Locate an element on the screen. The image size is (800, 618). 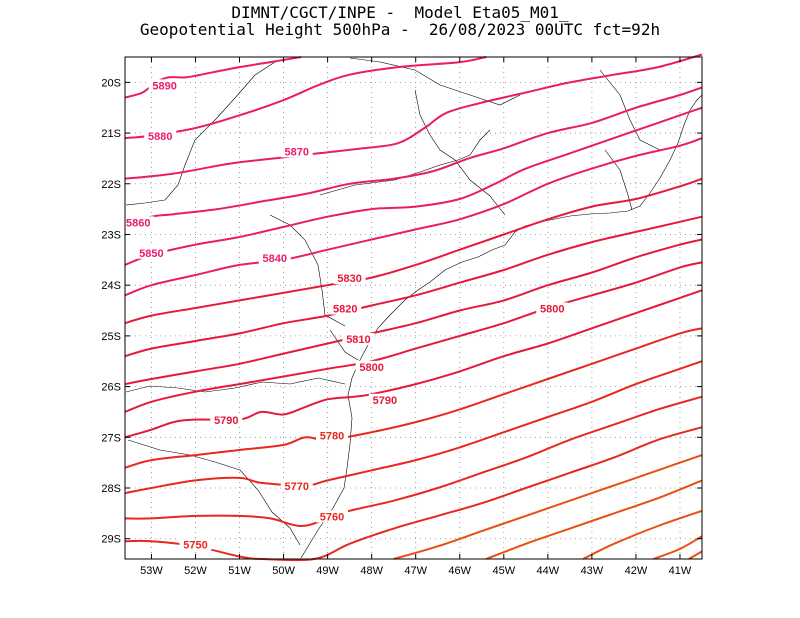
lon-tick-label: 49W is located at coordinates (327, 571).